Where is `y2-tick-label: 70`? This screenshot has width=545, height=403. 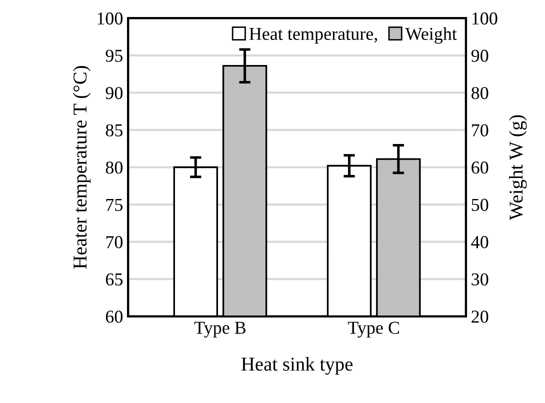 y2-tick-label: 70 is located at coordinates (480, 130).